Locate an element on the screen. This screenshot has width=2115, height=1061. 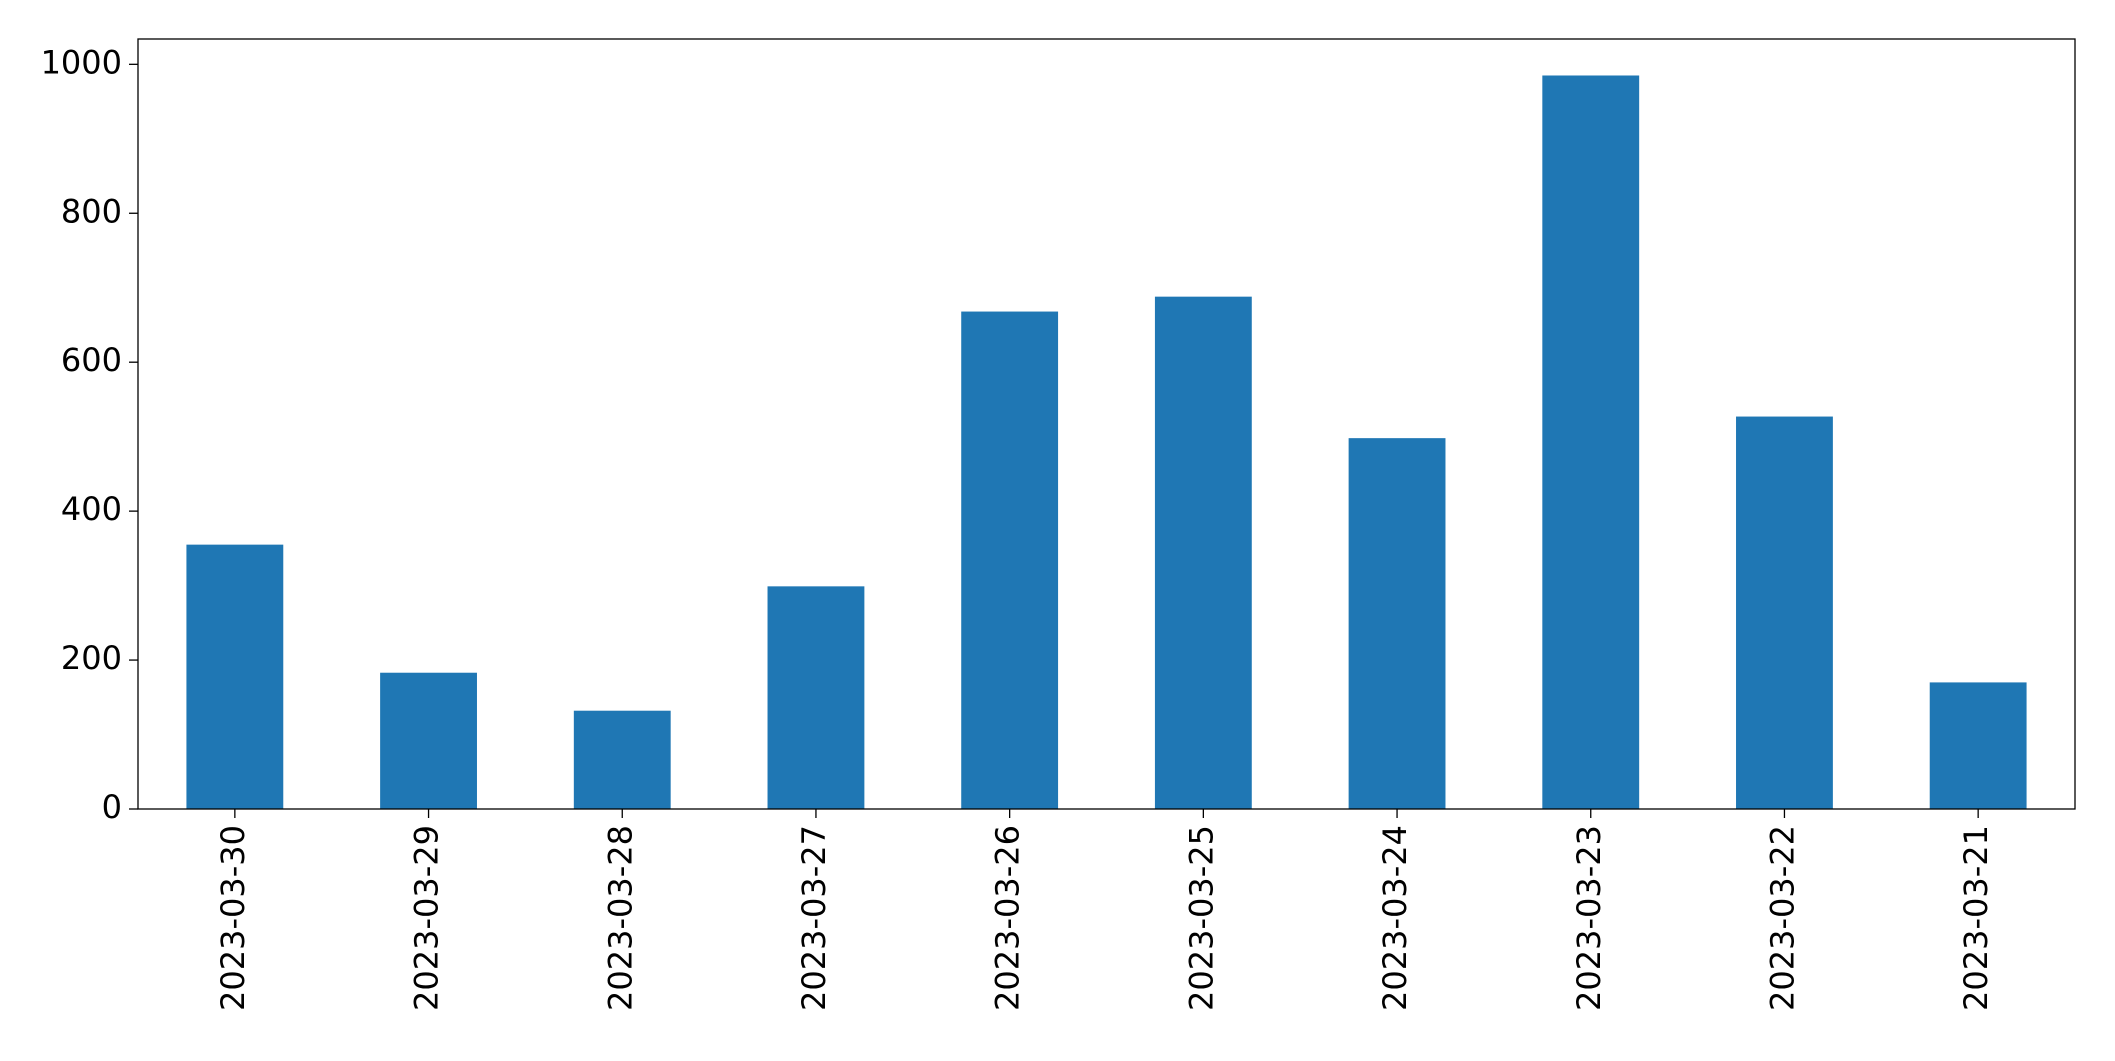
y-tick-label: 400 is located at coordinates (91, 509).